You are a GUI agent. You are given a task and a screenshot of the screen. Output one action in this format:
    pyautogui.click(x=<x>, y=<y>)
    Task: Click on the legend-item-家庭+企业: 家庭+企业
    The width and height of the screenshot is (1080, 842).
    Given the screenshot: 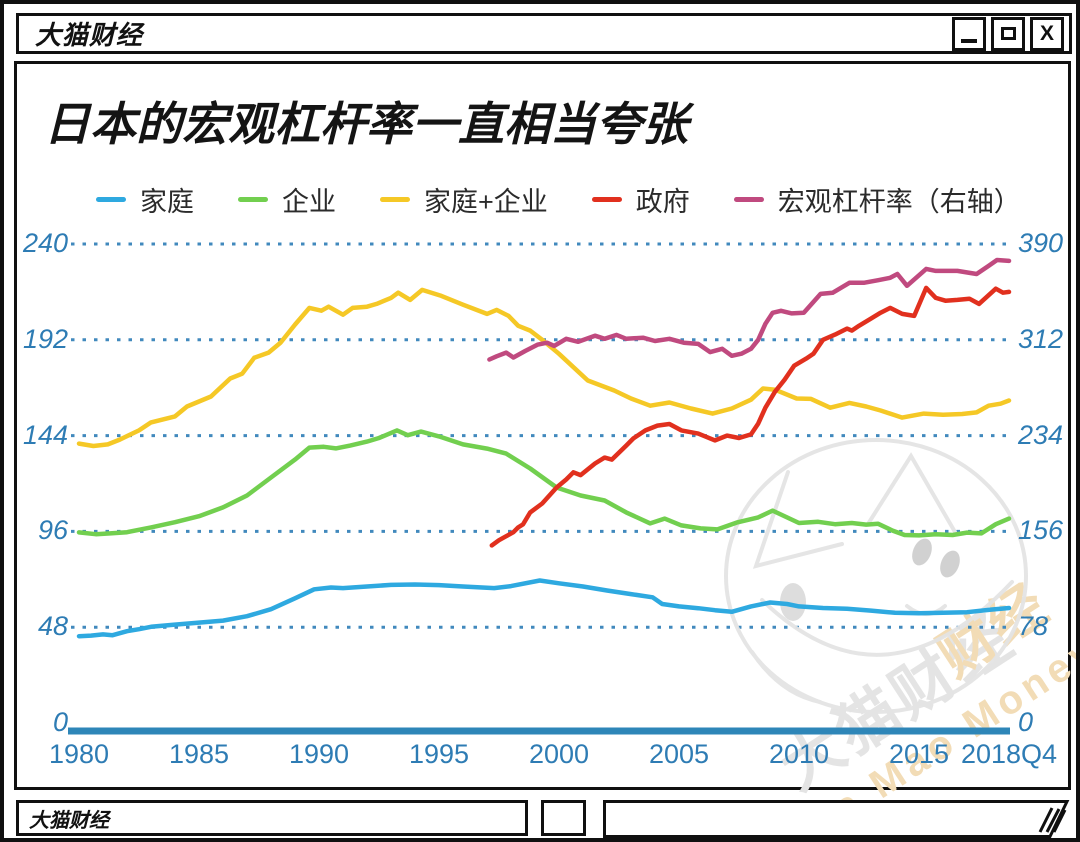 What is the action you would take?
    pyautogui.click(x=464, y=199)
    